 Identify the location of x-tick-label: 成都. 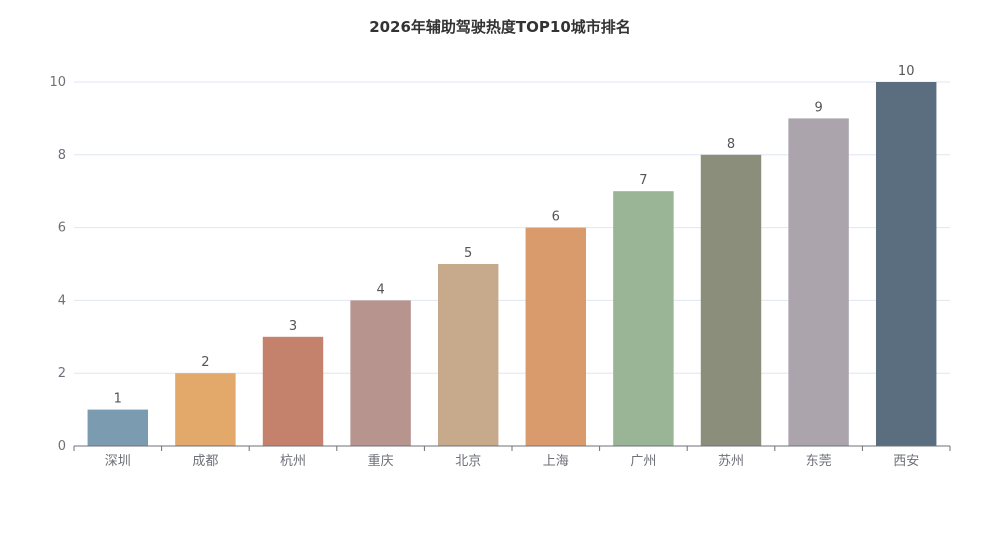
(205, 461).